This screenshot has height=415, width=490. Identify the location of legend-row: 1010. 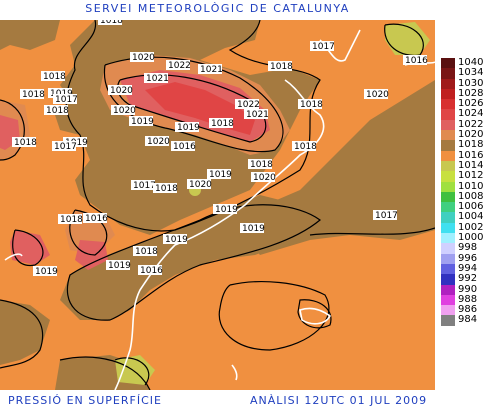
(464, 186).